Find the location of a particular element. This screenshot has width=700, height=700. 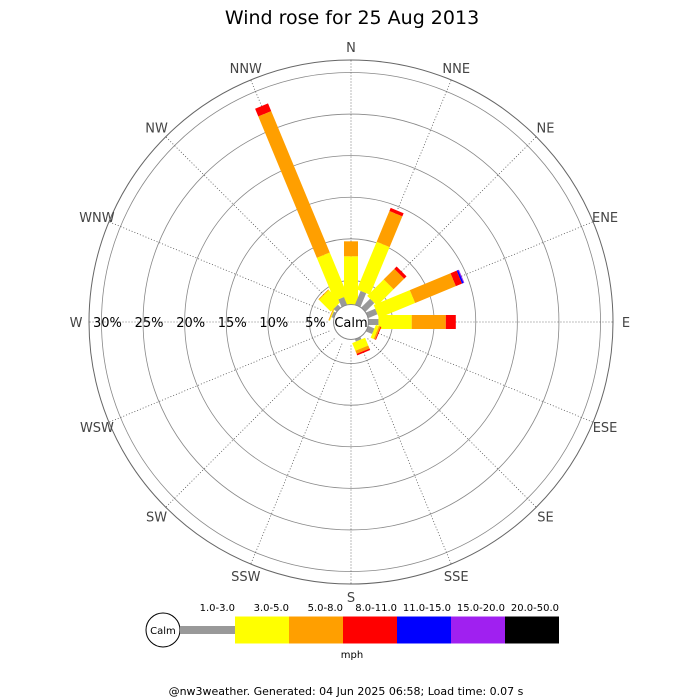

compass-label: WNW is located at coordinates (97, 218).